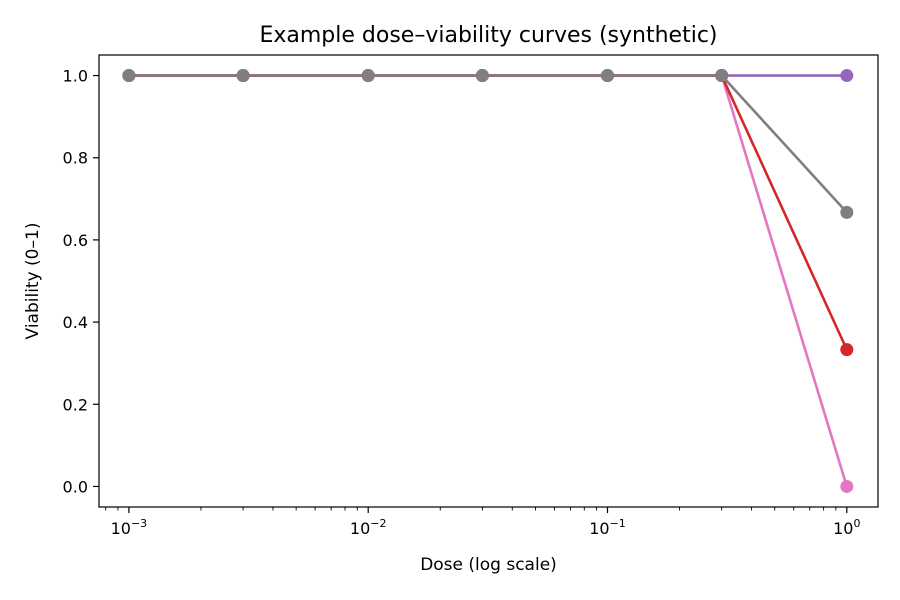 The width and height of the screenshot is (900, 600). Describe the element at coordinates (75, 158) in the screenshot. I see `y-tick-label: 0.8` at that location.